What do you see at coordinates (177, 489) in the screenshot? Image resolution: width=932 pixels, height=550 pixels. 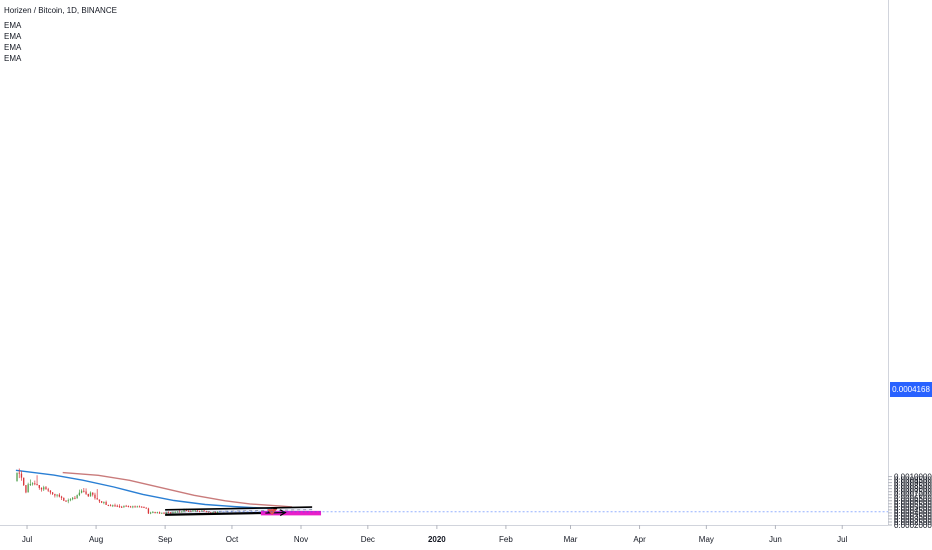 I see `ema-line` at bounding box center [177, 489].